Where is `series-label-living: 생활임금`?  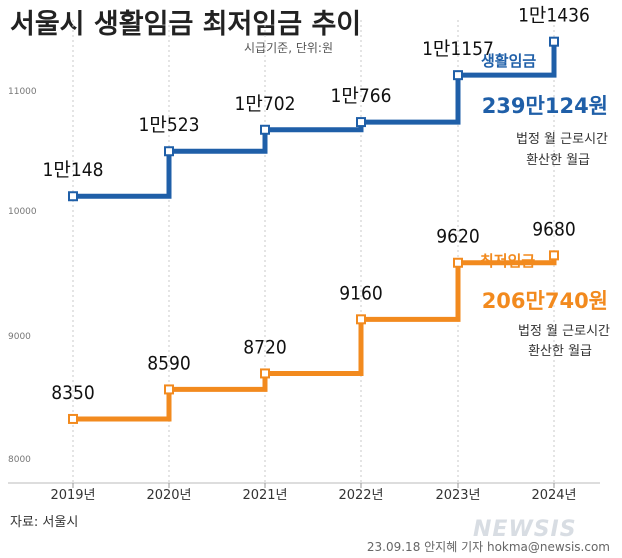
series-label-living: 생활임금 is located at coordinates (508, 61).